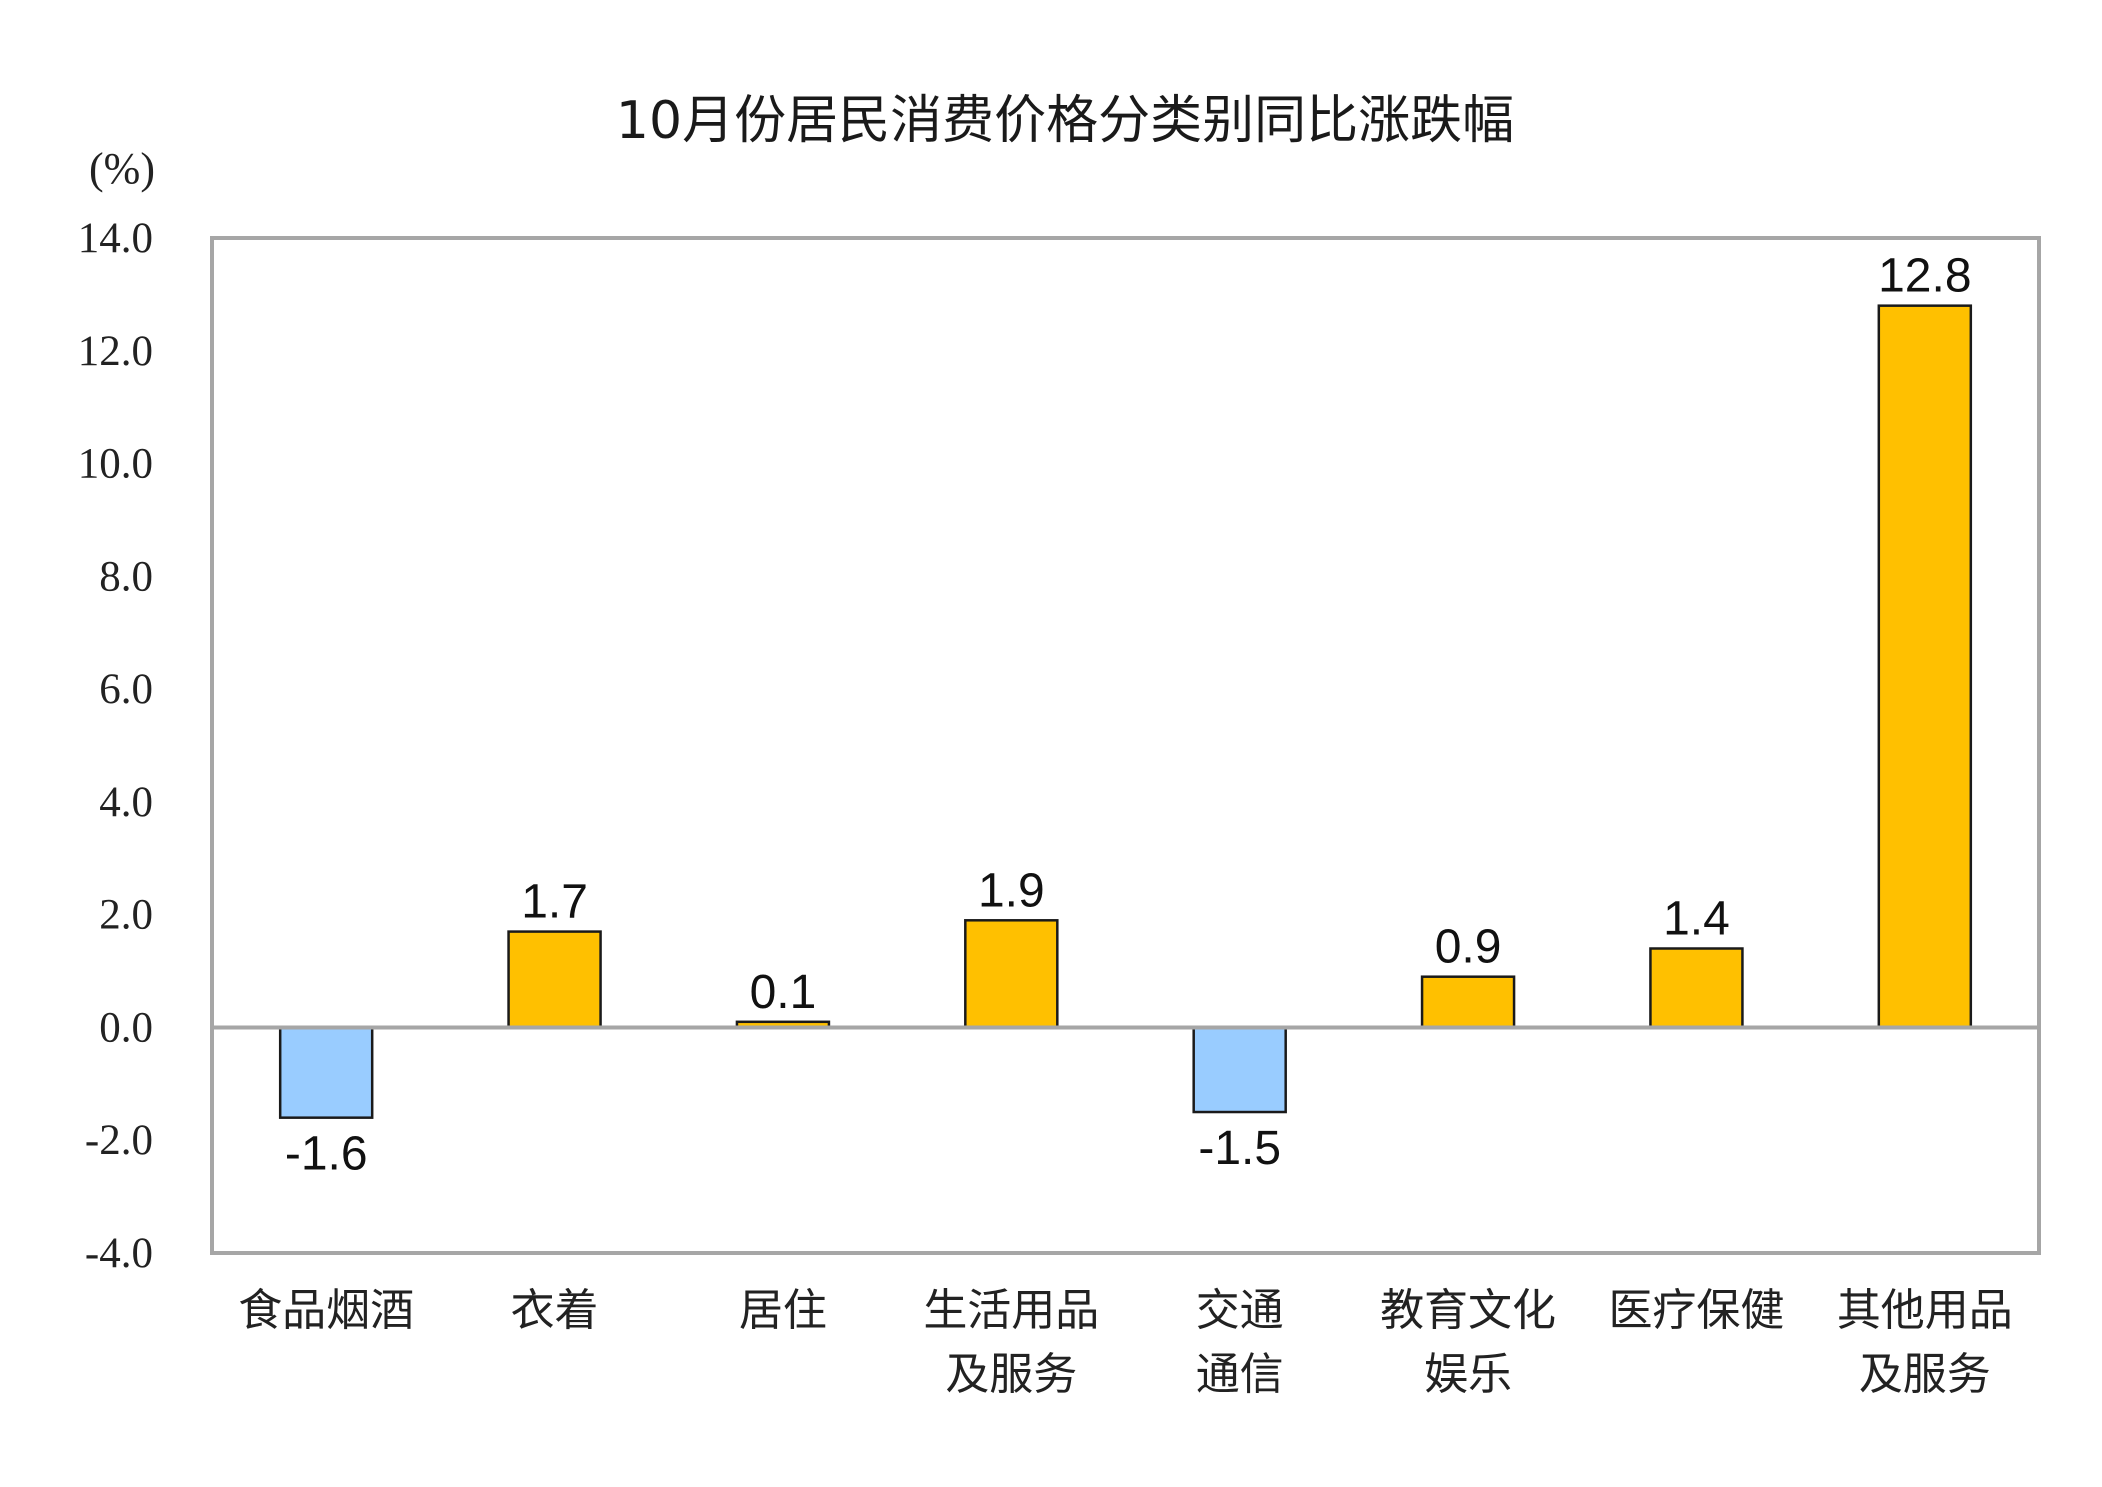  What do you see at coordinates (119, 1140) in the screenshot?
I see `y-tick-label: -2.0` at bounding box center [119, 1140].